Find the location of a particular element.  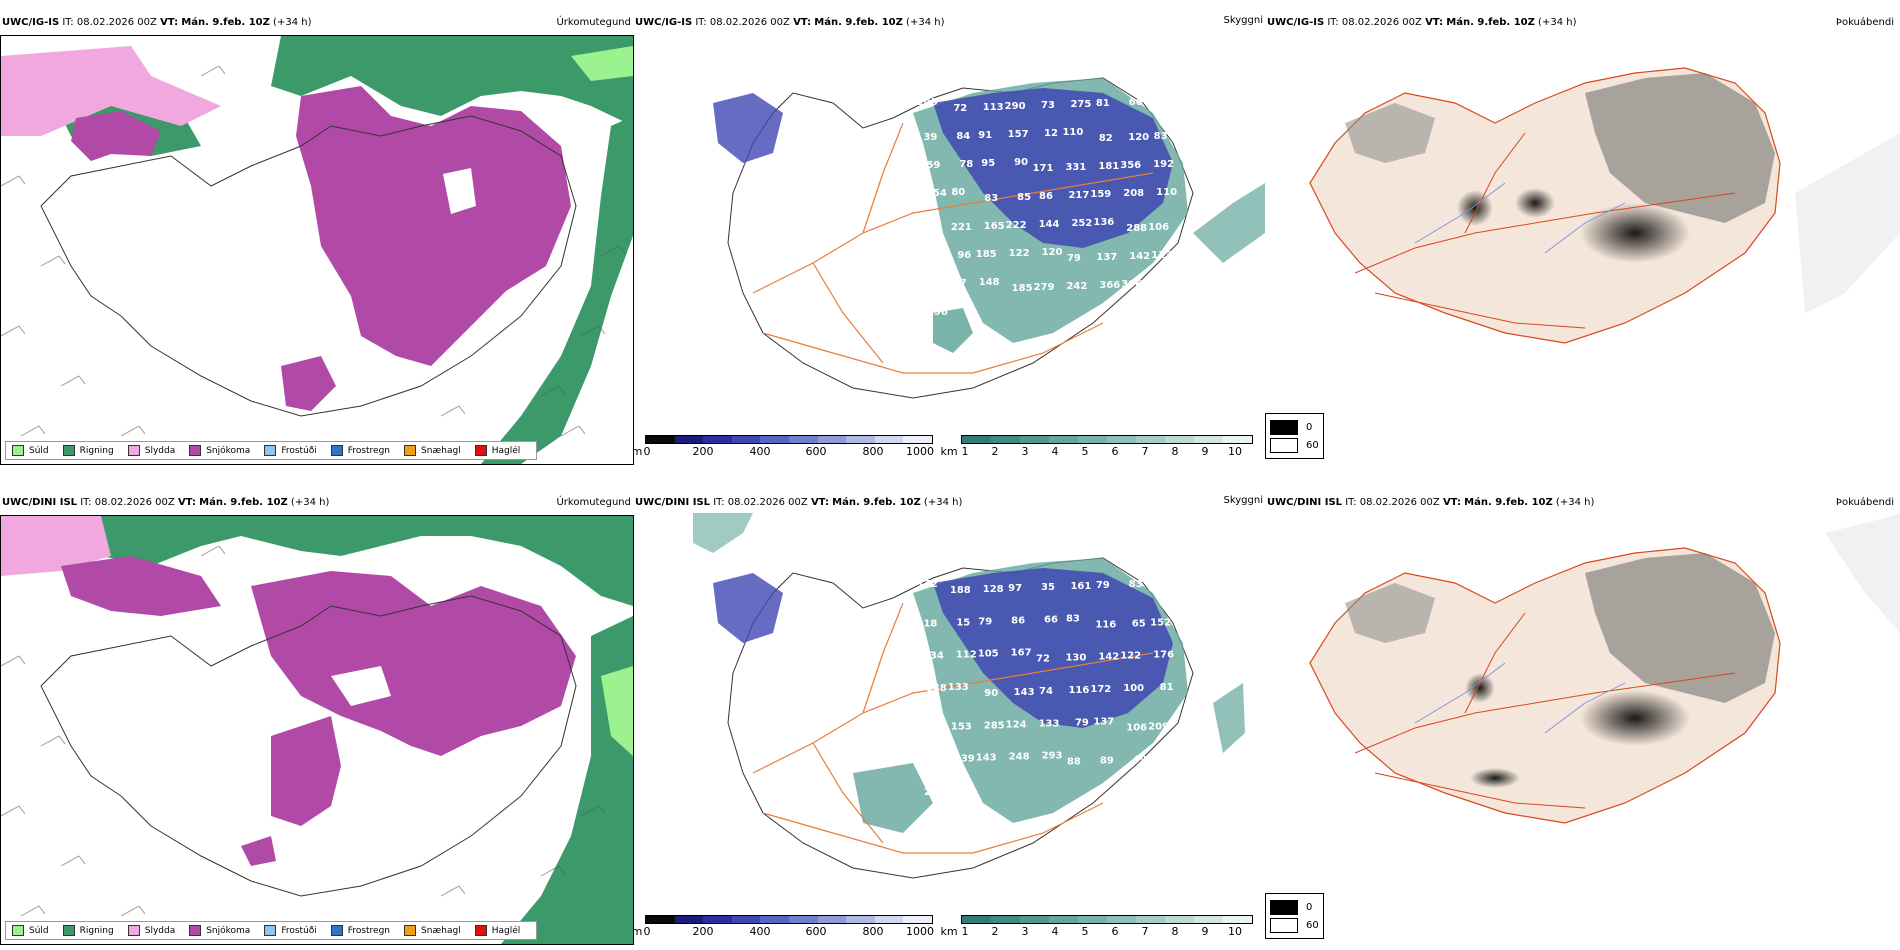

visibility-value-label: 157 is located at coordinates (1018, 134).